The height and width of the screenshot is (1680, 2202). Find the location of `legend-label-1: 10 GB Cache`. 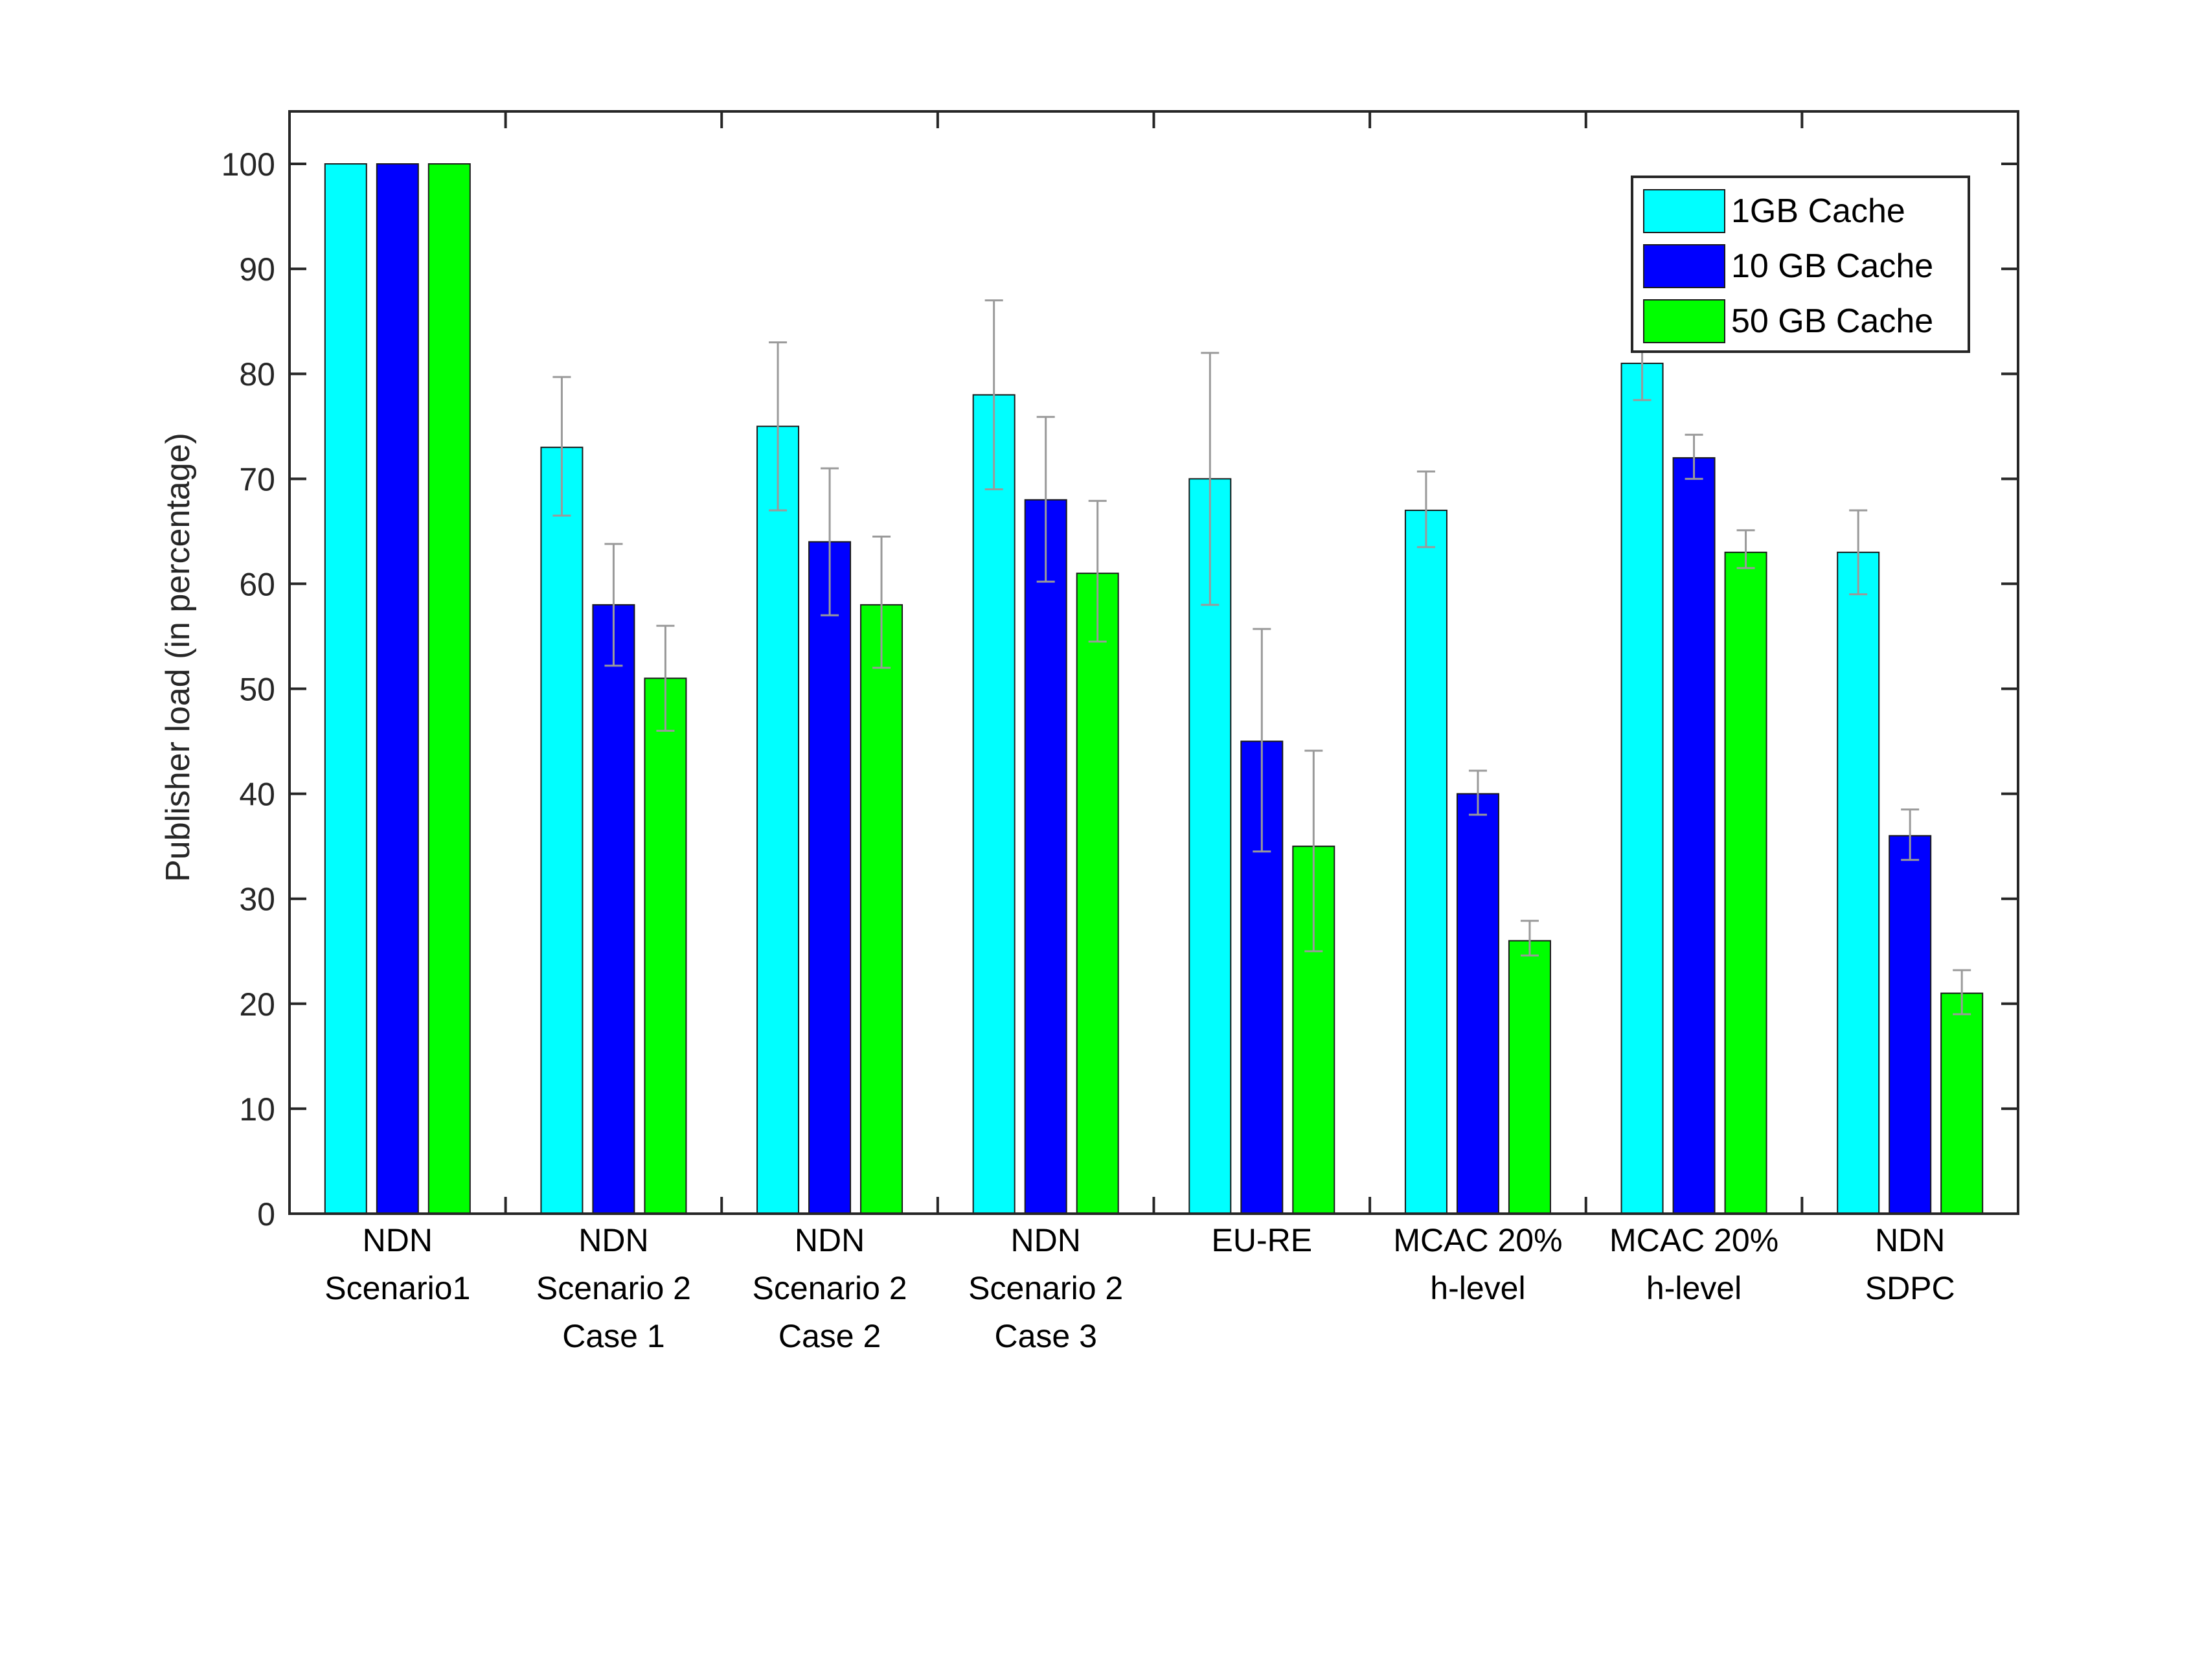

legend-label-1: 10 GB Cache is located at coordinates (1832, 266).